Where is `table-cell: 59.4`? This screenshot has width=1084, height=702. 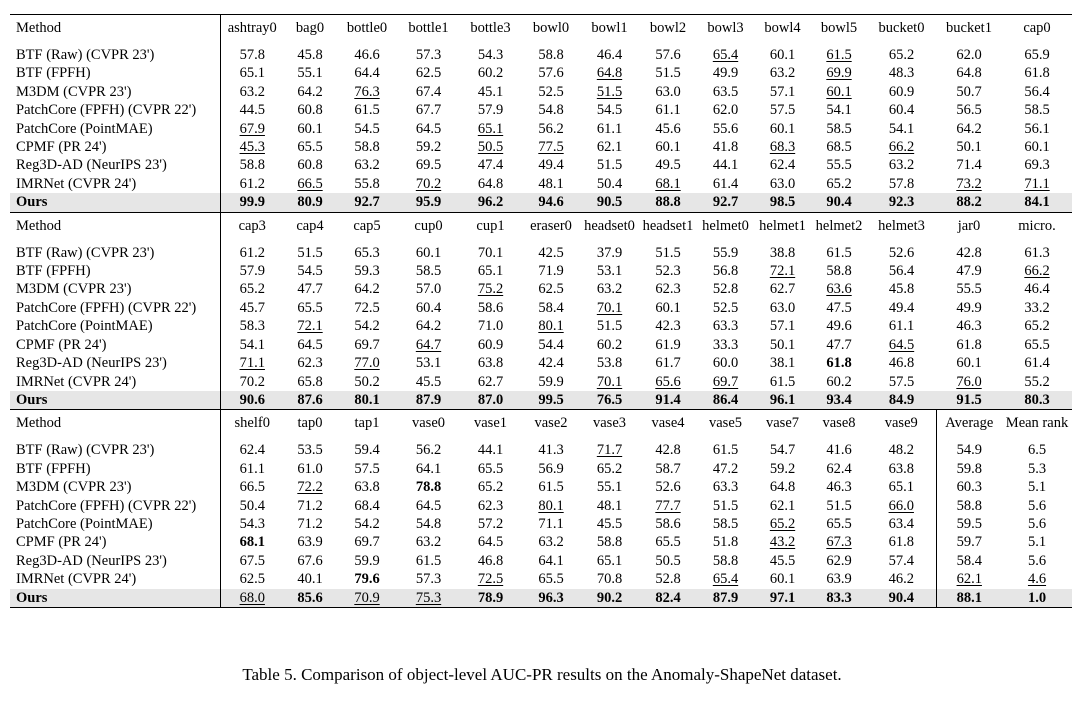
table-cell: 59.4 is located at coordinates (367, 447).